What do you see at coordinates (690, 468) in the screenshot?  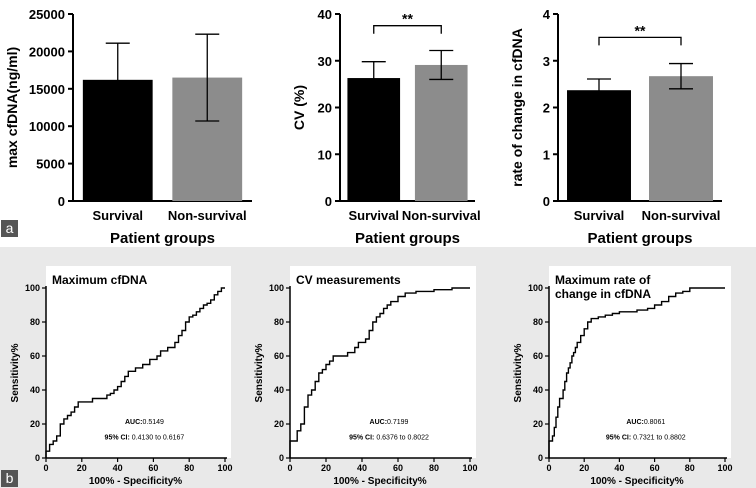 I see `roc-chart-3-x-tick-label: 80` at bounding box center [690, 468].